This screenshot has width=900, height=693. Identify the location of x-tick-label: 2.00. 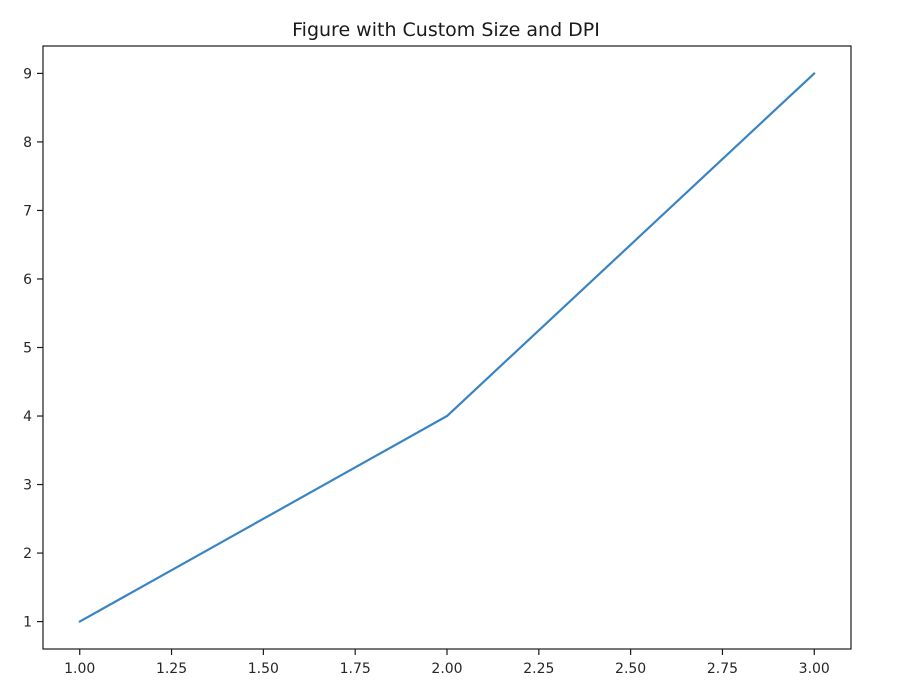
(446, 669).